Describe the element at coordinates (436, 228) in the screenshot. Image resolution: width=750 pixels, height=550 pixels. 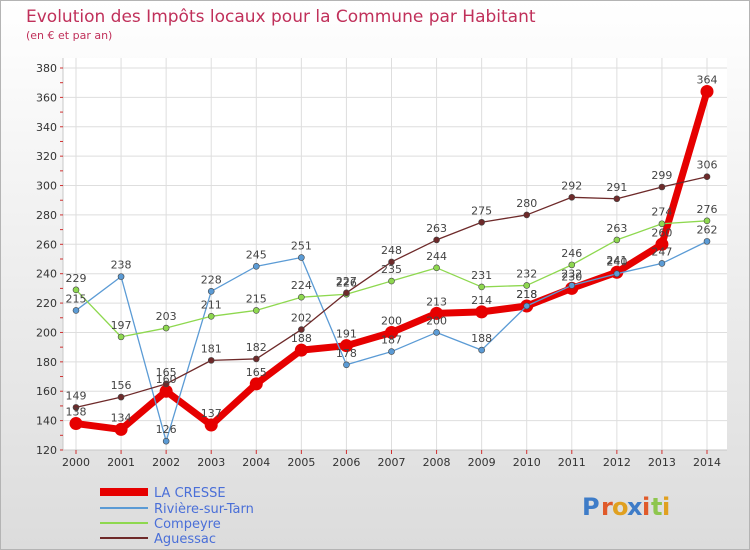
I see `data-label: 263` at that location.